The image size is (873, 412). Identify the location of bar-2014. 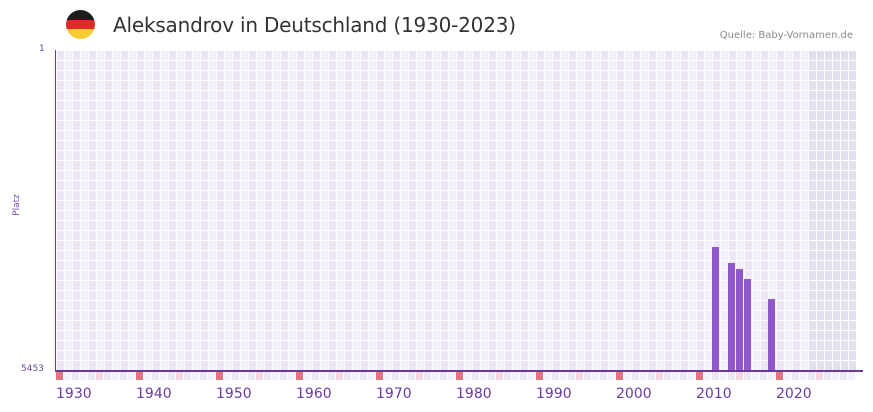
(731, 316).